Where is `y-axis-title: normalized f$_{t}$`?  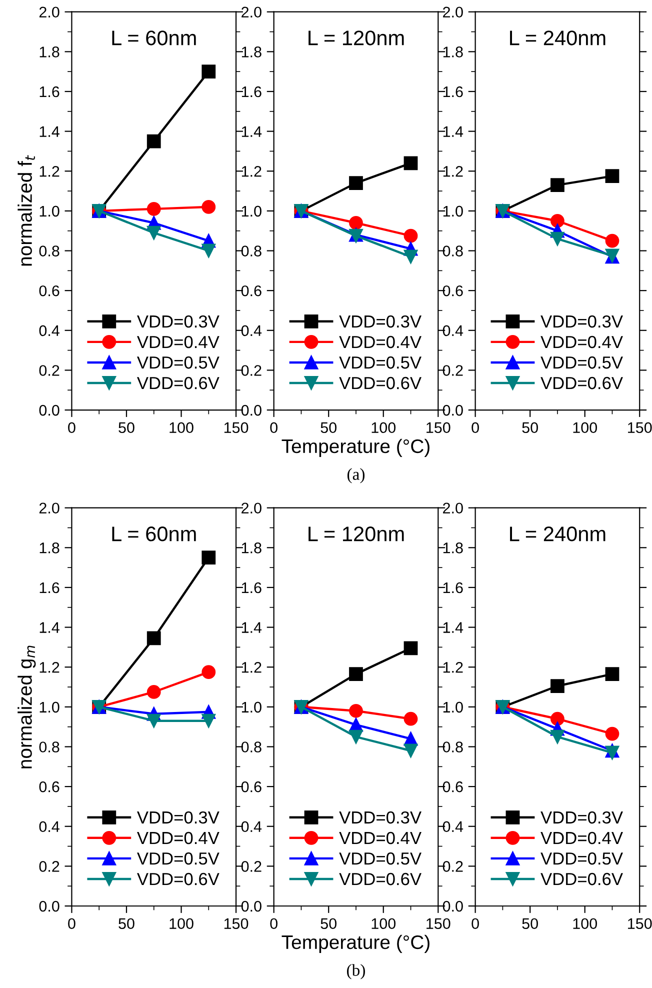 y-axis-title: normalized f$_{t}$ is located at coordinates (26, 210).